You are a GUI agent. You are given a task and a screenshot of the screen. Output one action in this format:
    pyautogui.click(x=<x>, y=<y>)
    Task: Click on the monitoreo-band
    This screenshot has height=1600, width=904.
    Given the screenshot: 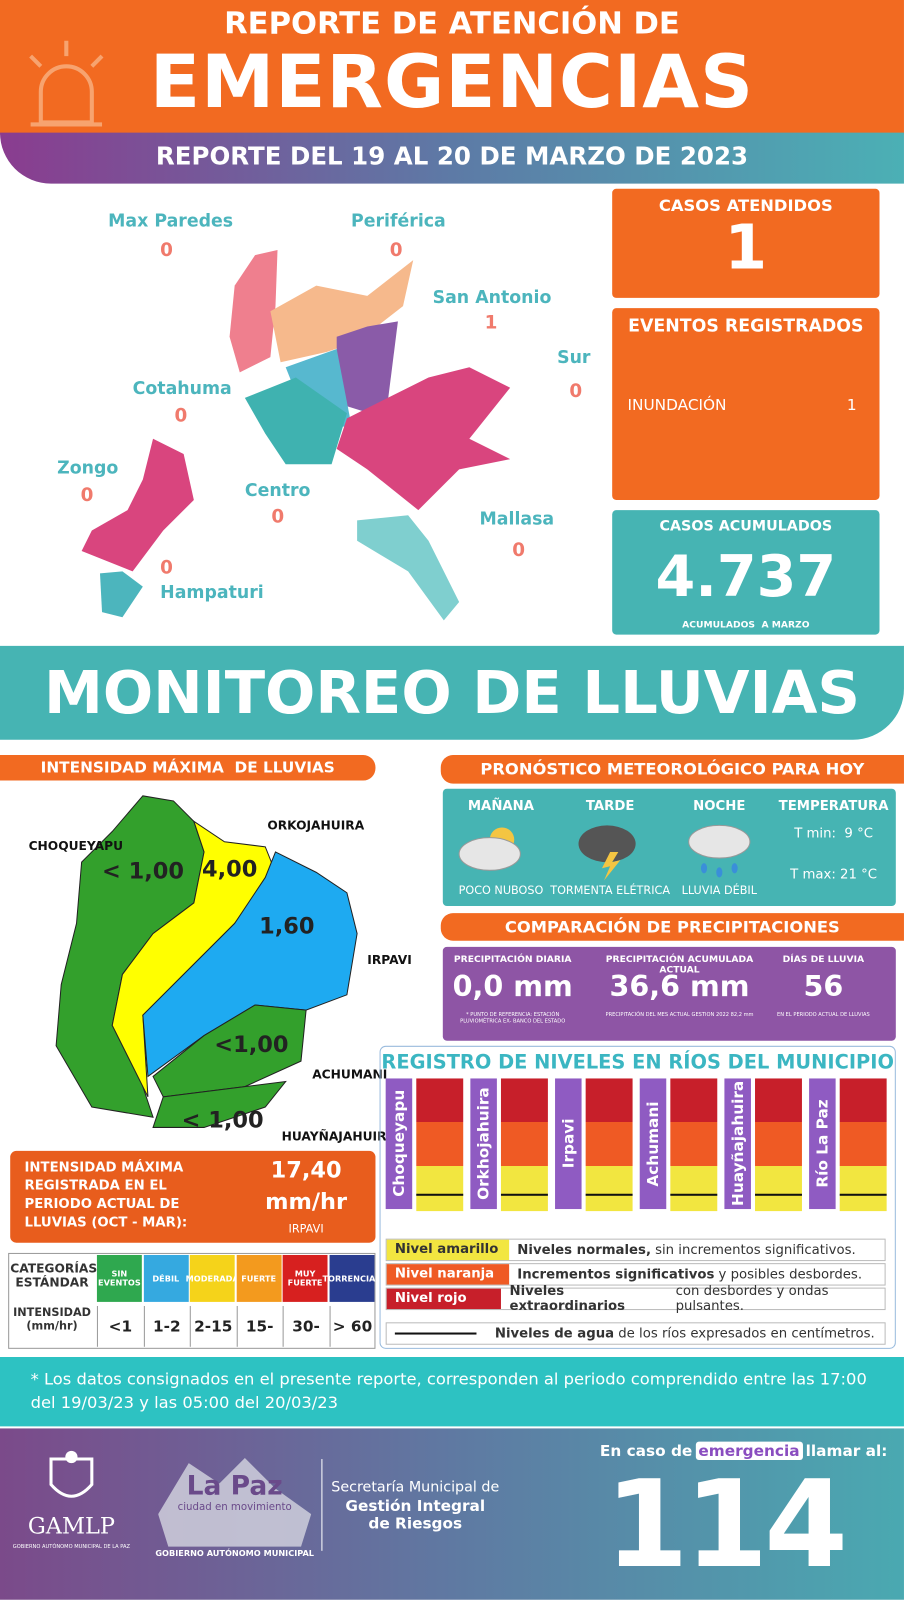 What is the action you would take?
    pyautogui.click(x=452, y=692)
    